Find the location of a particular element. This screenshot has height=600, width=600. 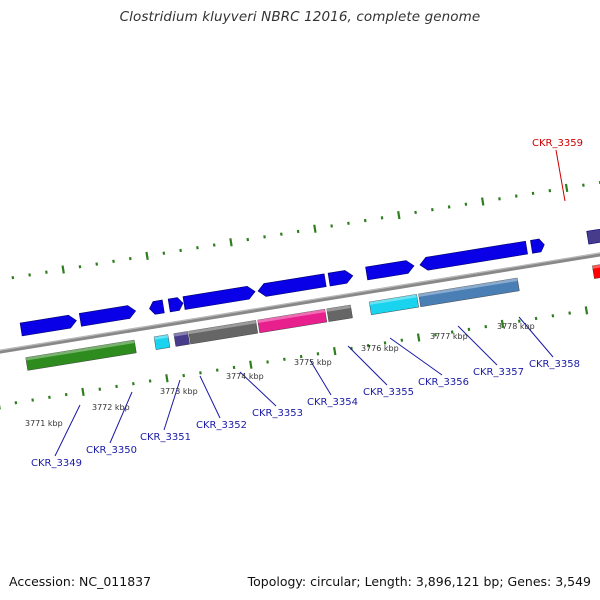

gene-label: CKR_3358 is located at coordinates (554, 364).